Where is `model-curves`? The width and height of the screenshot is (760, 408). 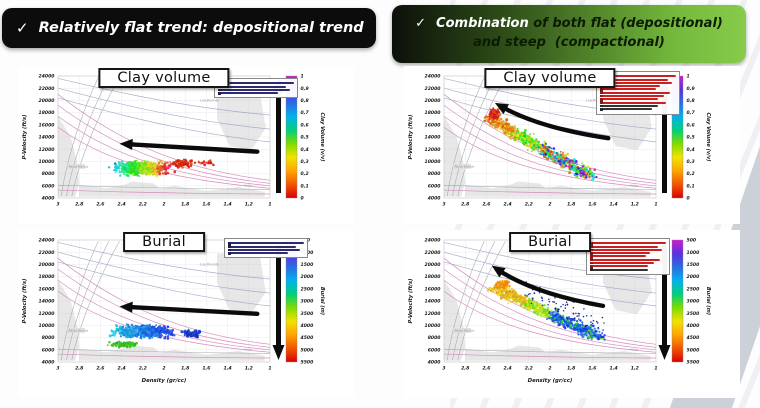
model-curves is located at coordinates (550, 301).